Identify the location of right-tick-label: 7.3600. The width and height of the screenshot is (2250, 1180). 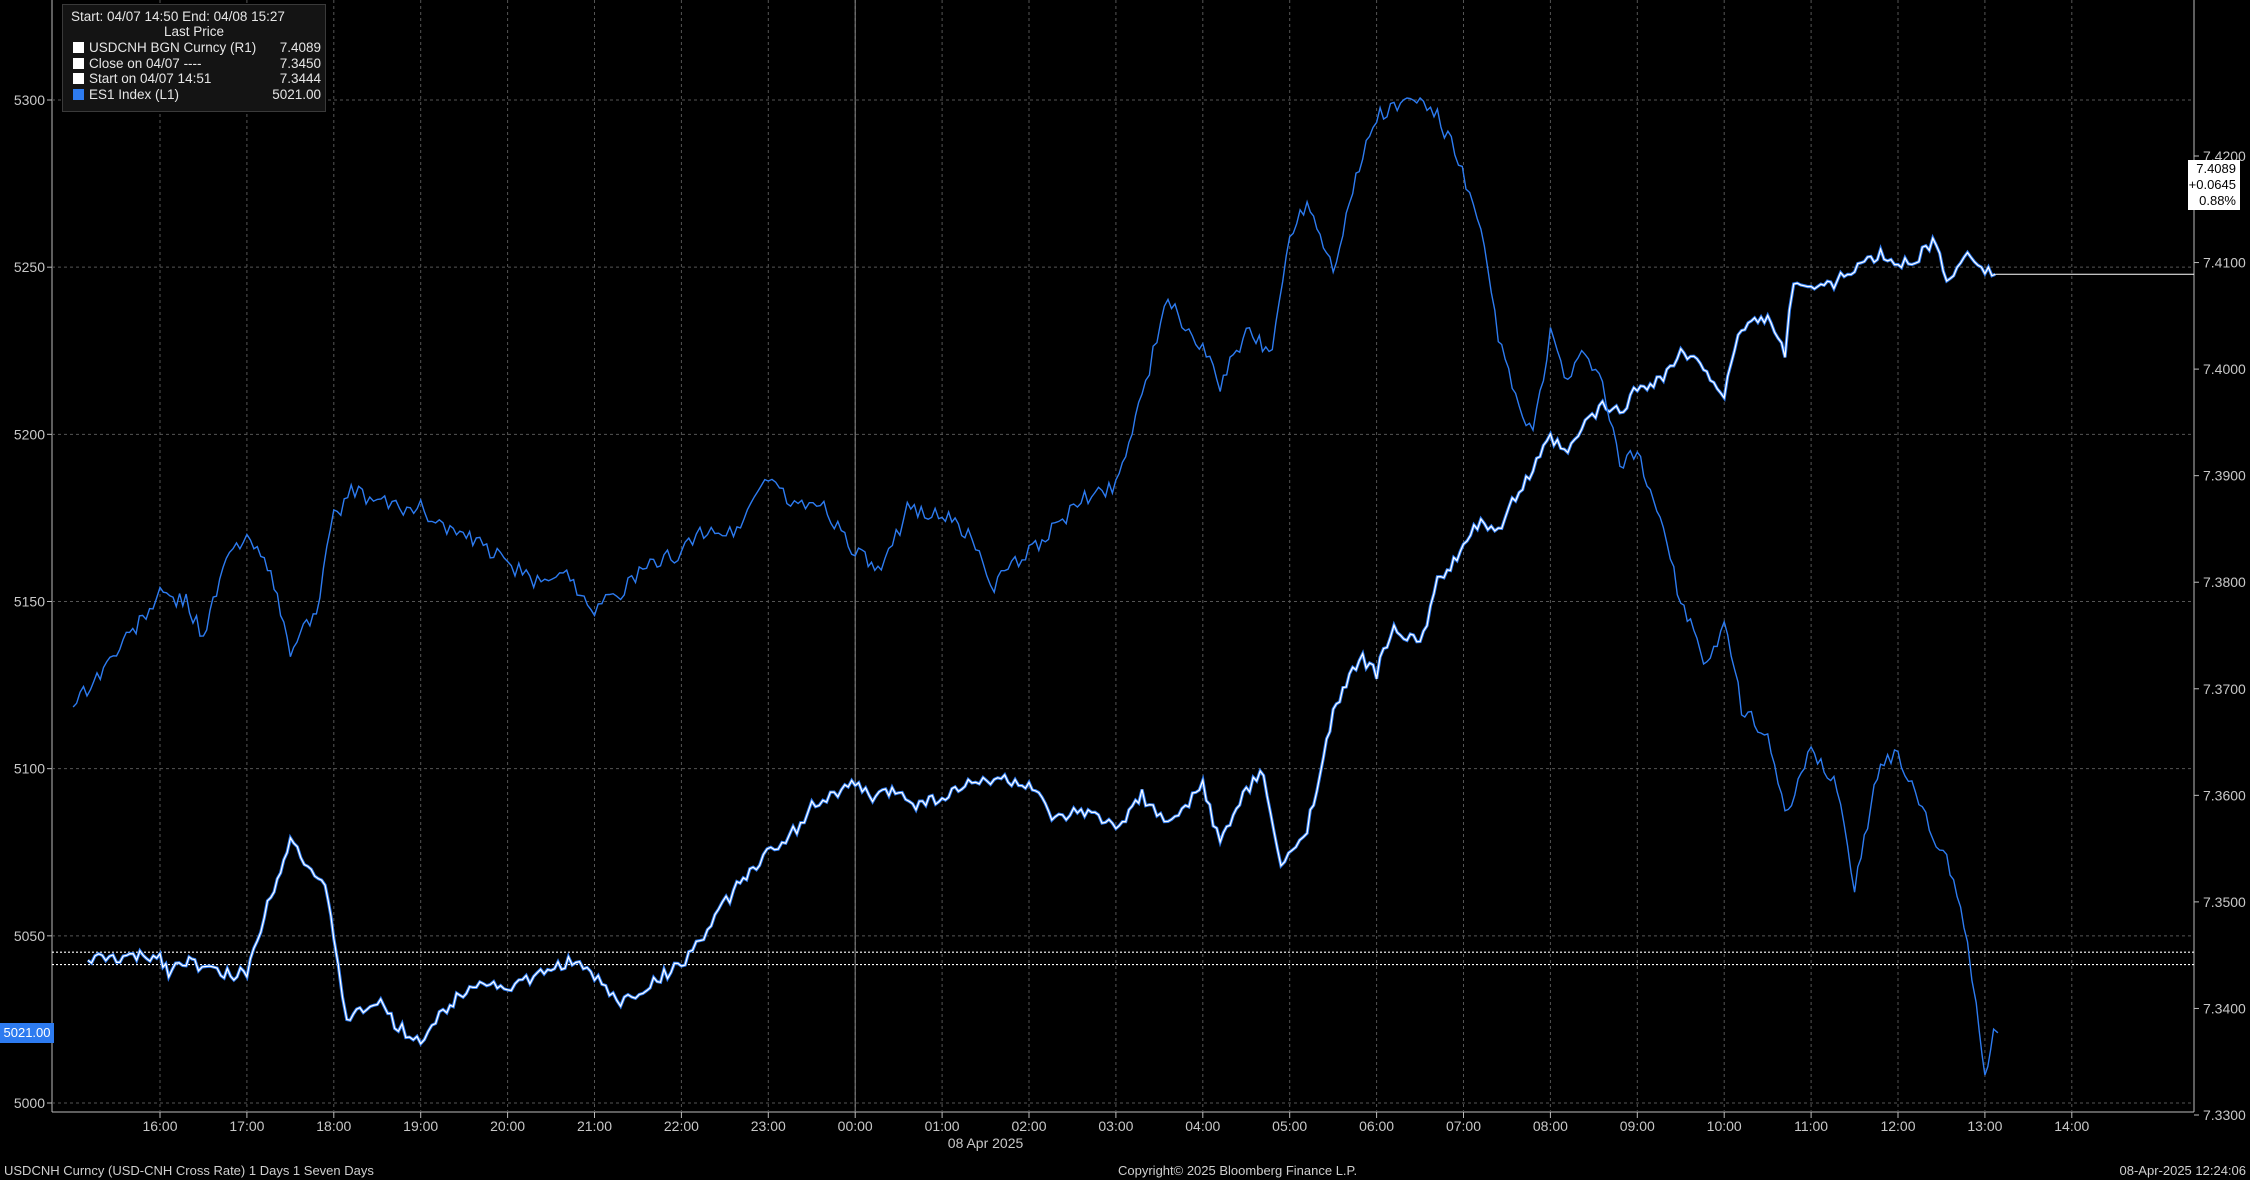
(2224, 795).